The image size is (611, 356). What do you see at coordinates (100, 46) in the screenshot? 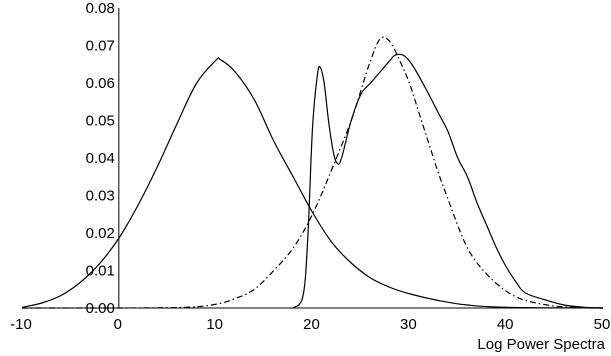
I see `y-tick-label: 0.07` at bounding box center [100, 46].